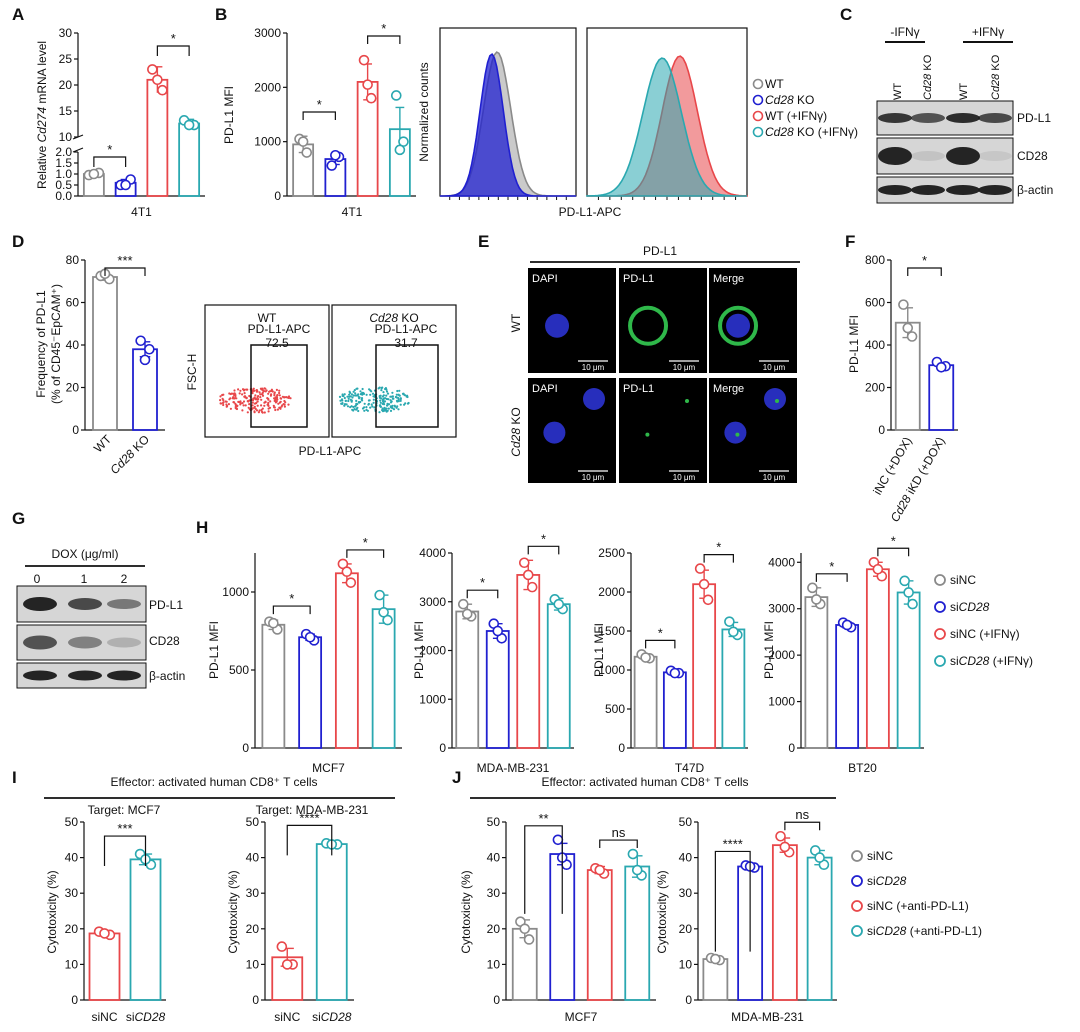  I want to click on legend-label: siCD28 (+IFNγ), so click(991, 661).